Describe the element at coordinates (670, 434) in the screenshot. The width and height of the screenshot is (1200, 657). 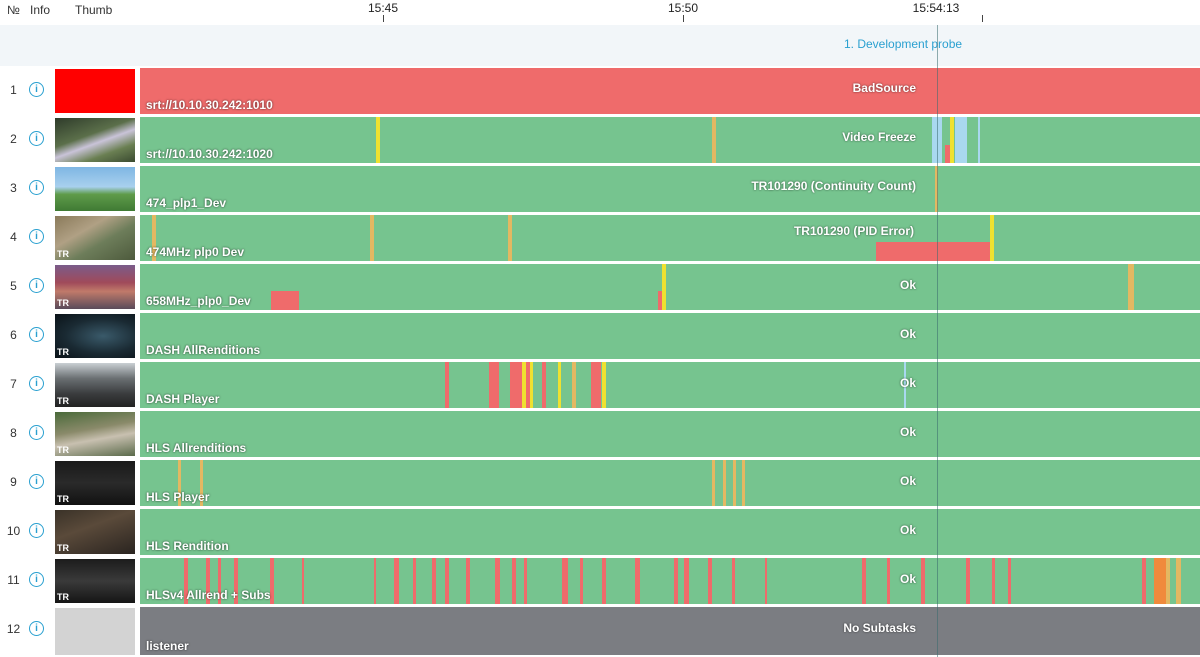
I see `status-timeline: Ok HLS Allrenditions` at that location.